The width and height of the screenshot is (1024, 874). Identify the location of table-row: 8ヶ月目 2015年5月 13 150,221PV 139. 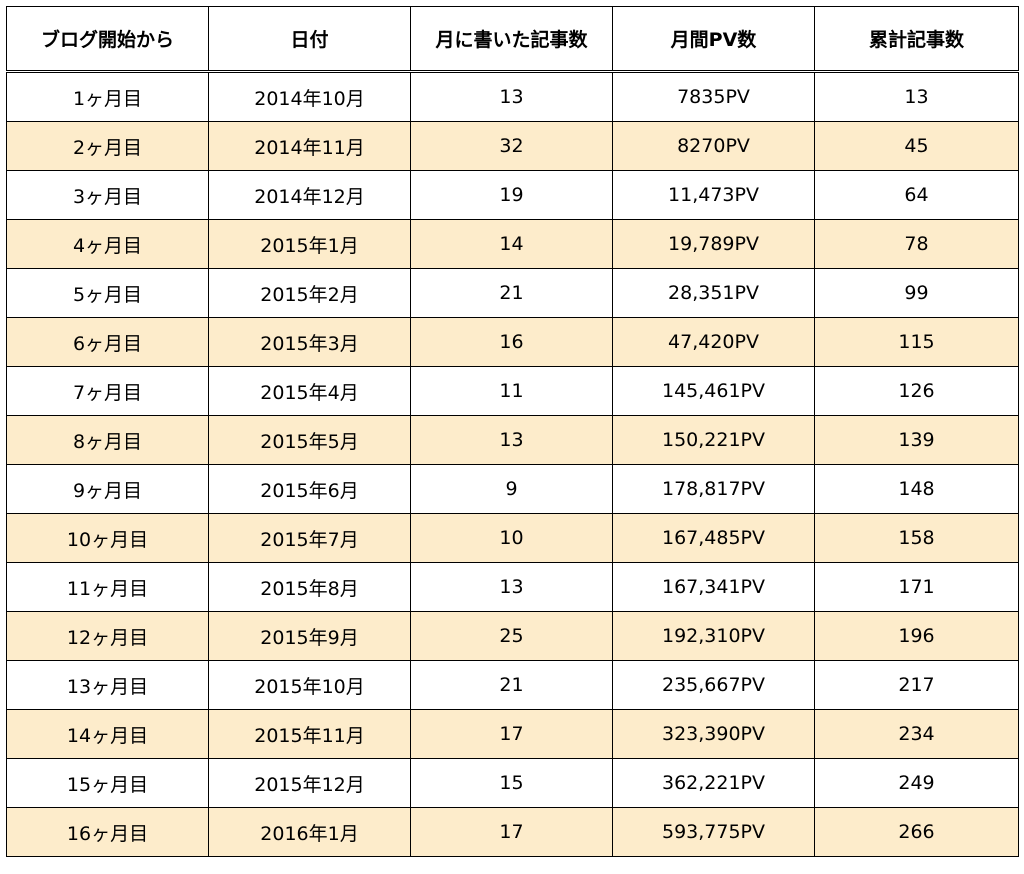
(512, 440).